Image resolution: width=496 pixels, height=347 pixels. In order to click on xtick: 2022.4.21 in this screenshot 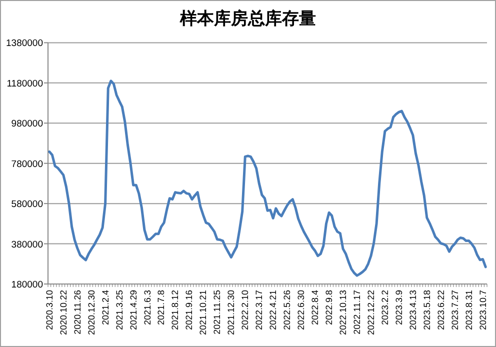, I will do `click(273, 310)`.